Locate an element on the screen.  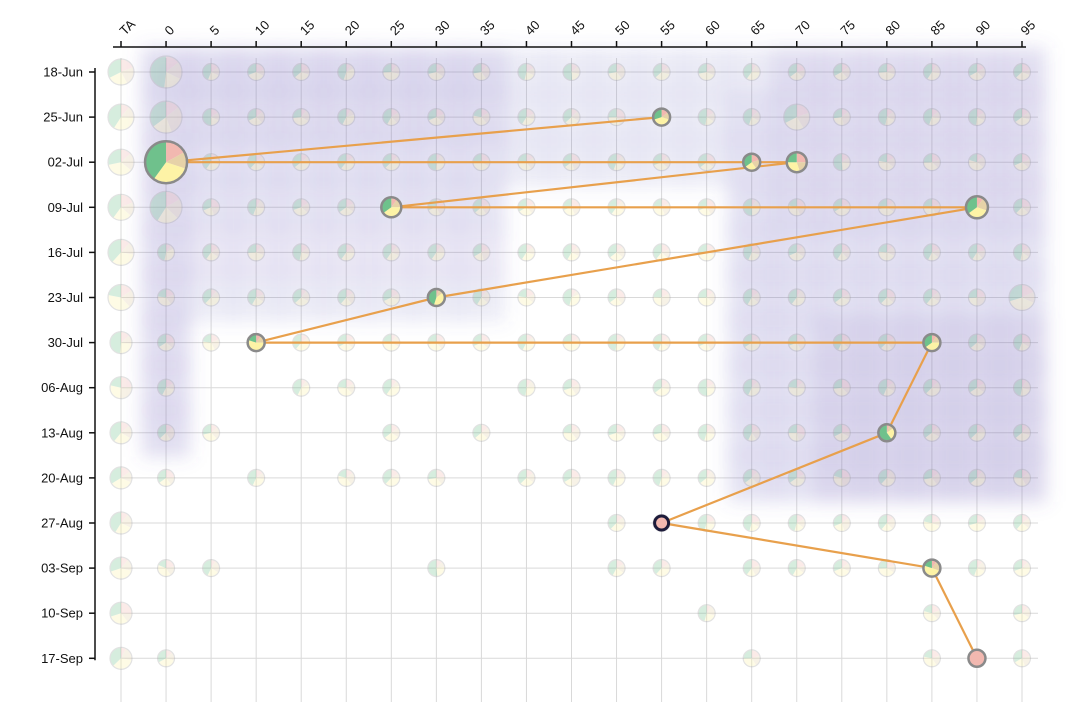
x-tick-label: 55 is located at coordinates (667, 27).